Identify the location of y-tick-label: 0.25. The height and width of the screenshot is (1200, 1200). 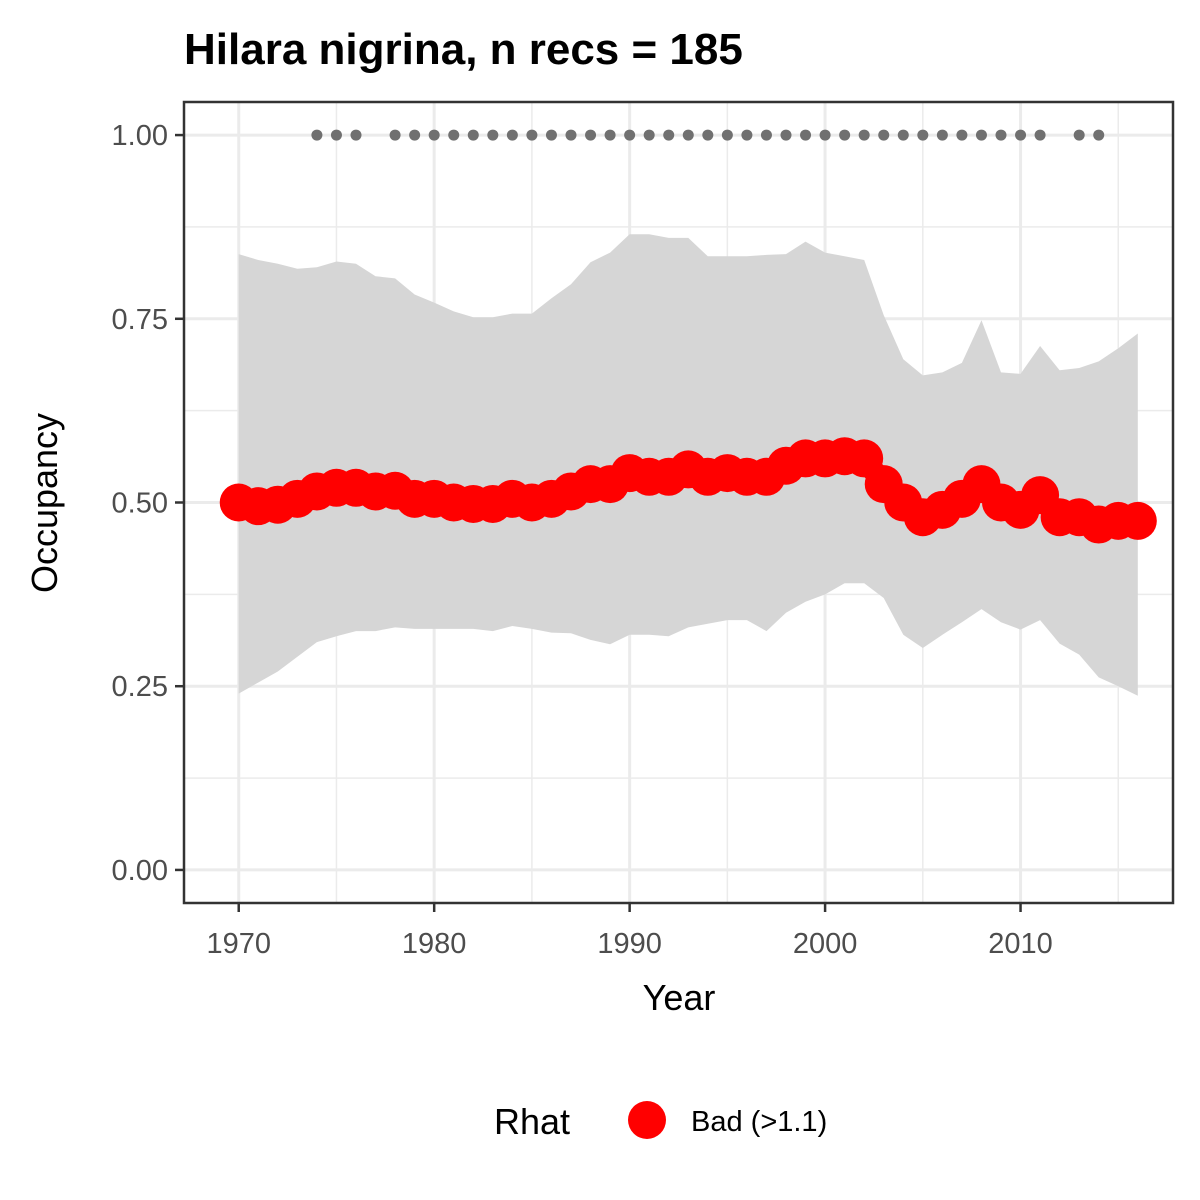
(140, 687).